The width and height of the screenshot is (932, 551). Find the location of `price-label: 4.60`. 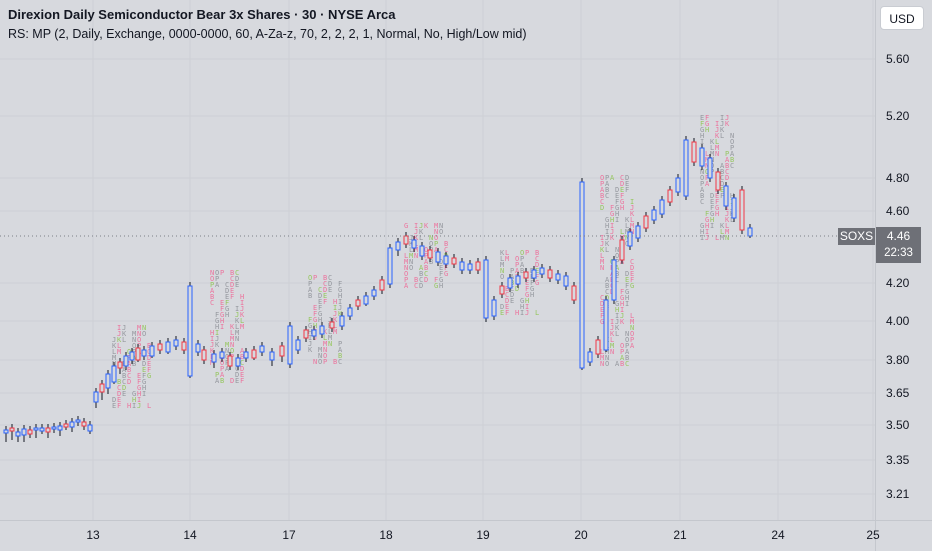

price-label: 4.60 is located at coordinates (898, 211).